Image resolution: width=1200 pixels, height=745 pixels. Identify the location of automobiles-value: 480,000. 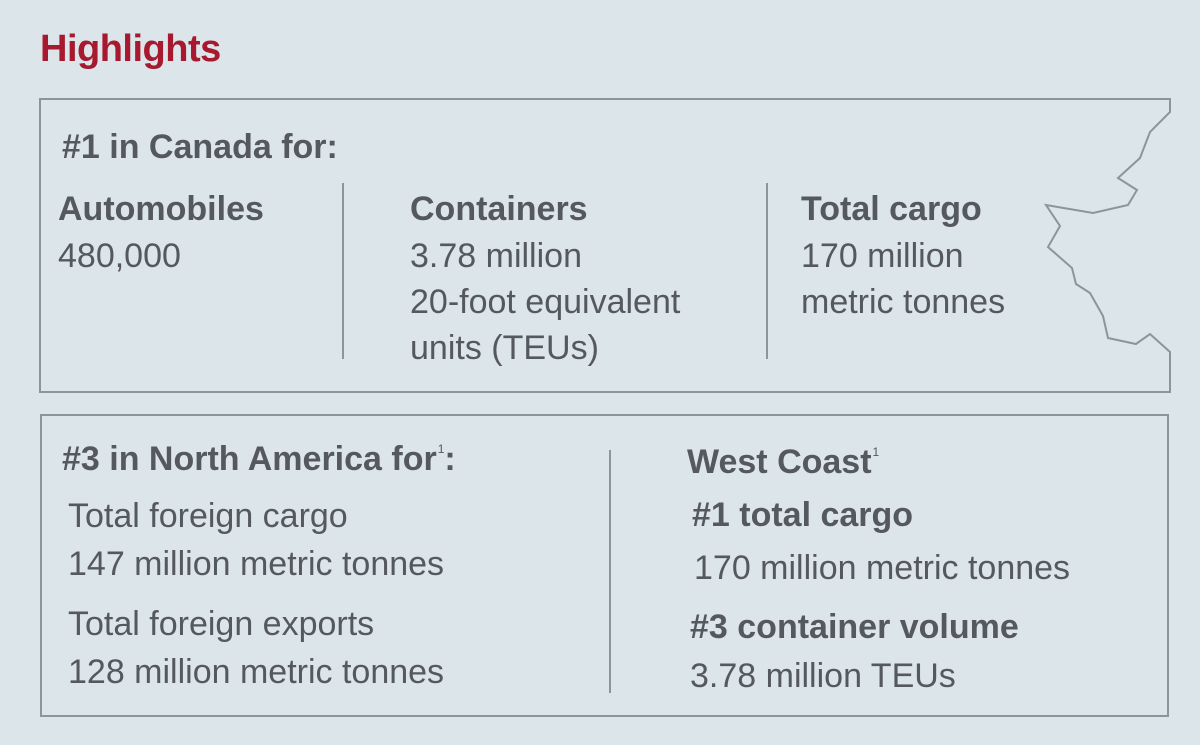
(119, 256).